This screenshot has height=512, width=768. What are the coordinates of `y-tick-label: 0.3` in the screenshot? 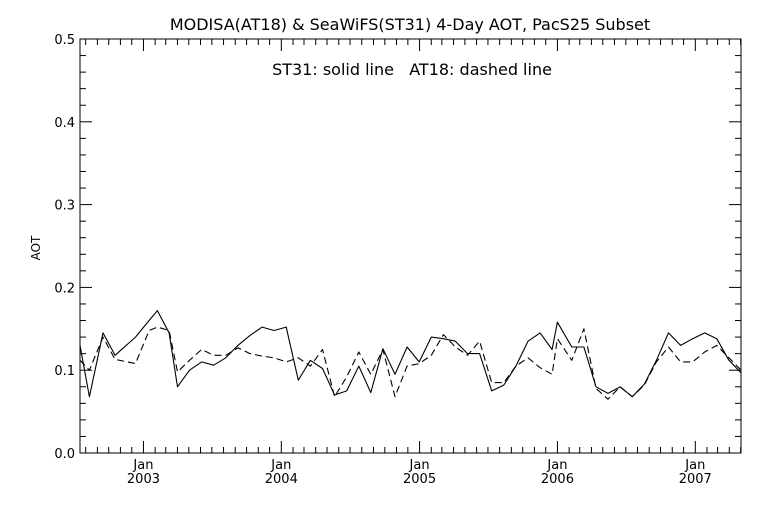 It's located at (64, 206).